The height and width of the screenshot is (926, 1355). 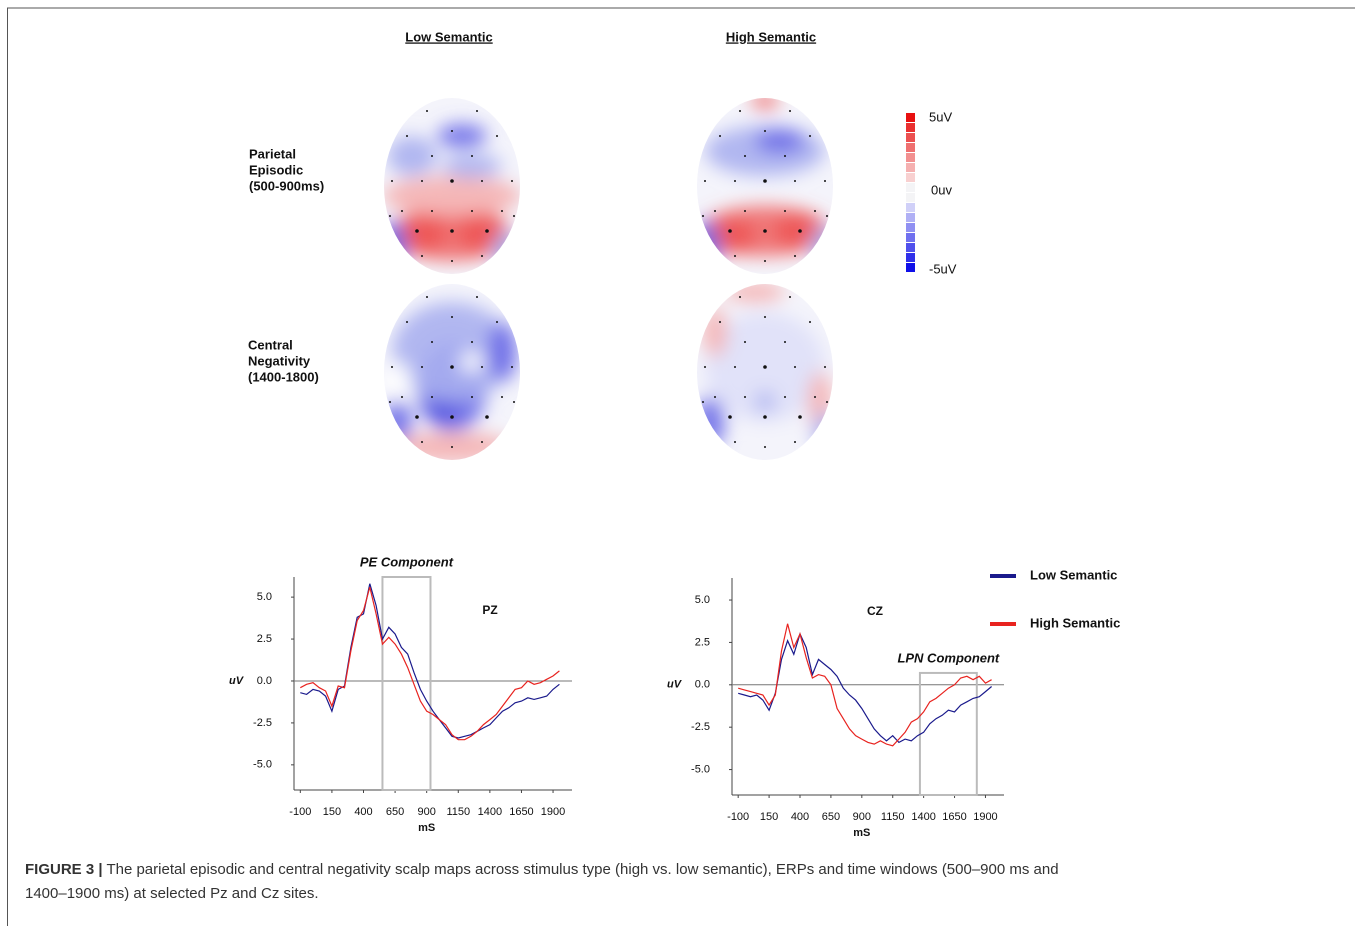 What do you see at coordinates (948, 657) in the screenshot?
I see `component-label: LPN Component` at bounding box center [948, 657].